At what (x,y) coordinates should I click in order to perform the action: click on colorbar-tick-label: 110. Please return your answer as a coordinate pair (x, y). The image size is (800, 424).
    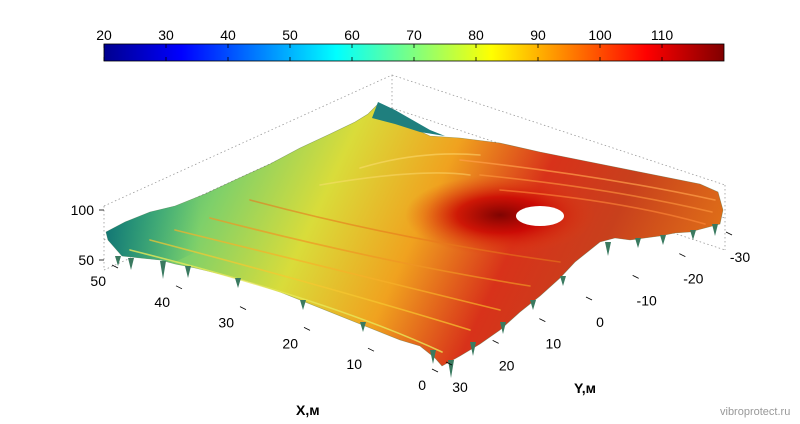
    Looking at the image, I should click on (662, 35).